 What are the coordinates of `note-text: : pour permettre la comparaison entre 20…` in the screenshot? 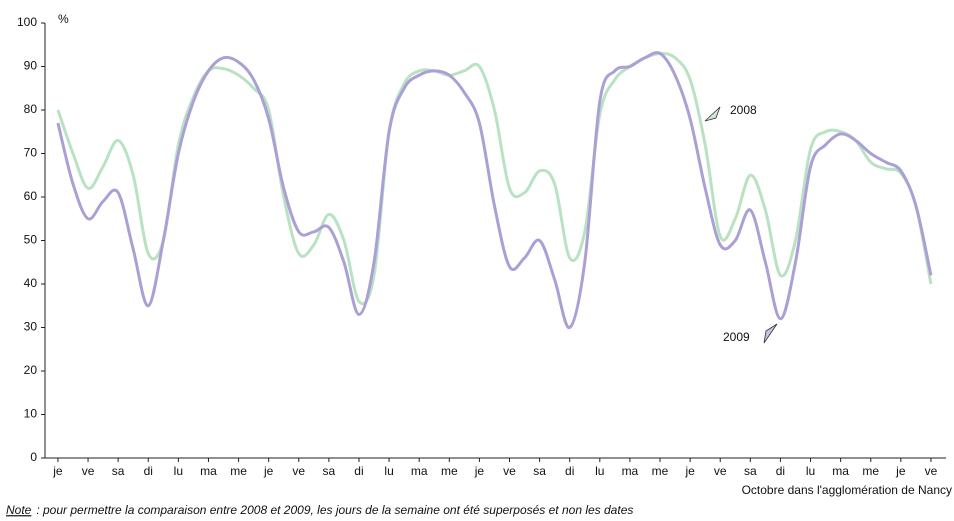 It's located at (333, 510).